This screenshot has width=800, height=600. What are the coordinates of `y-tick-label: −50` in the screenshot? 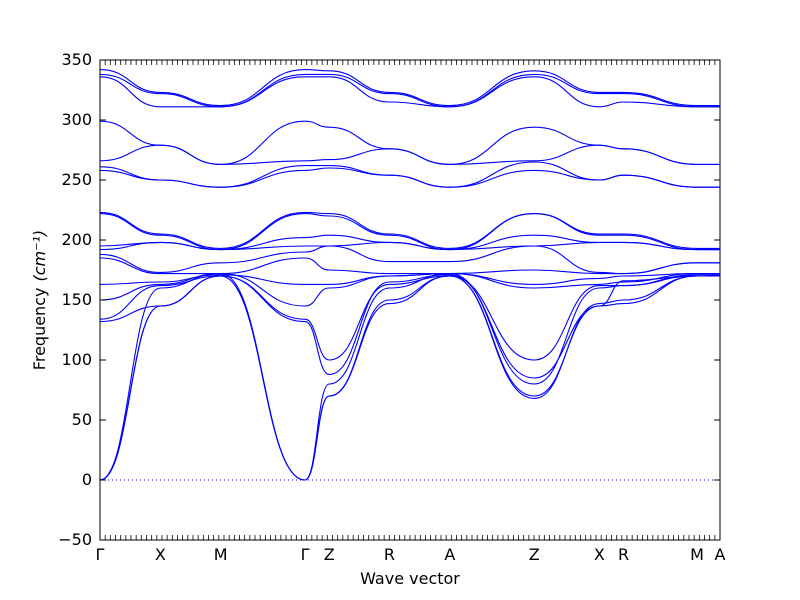 It's located at (75, 539).